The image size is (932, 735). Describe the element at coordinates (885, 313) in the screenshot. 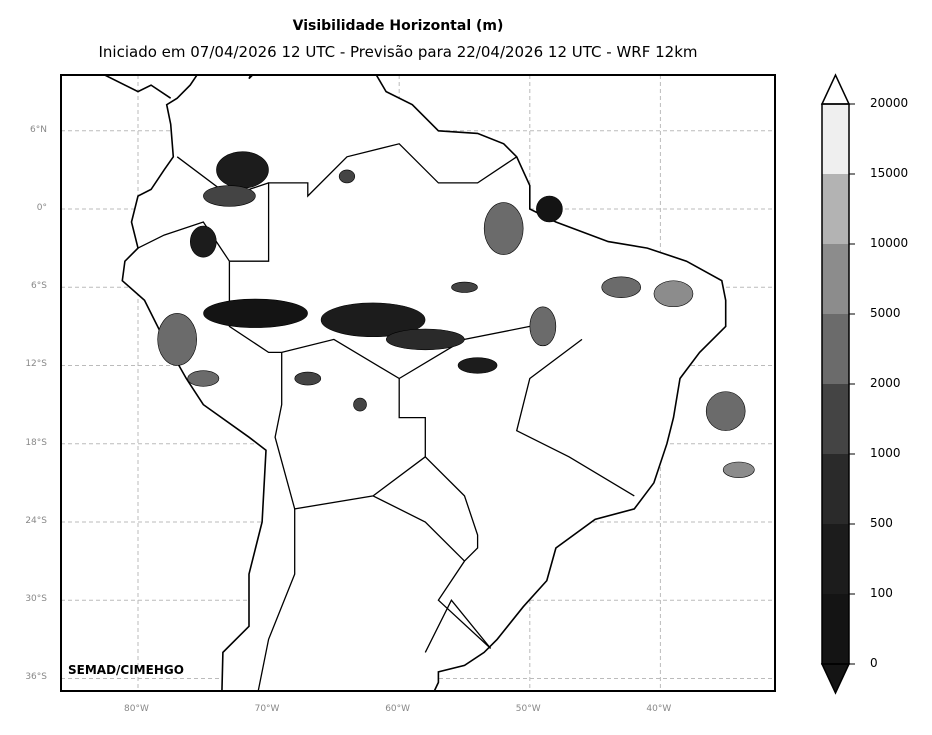

I see `colorbar-tick-label: 5000` at that location.